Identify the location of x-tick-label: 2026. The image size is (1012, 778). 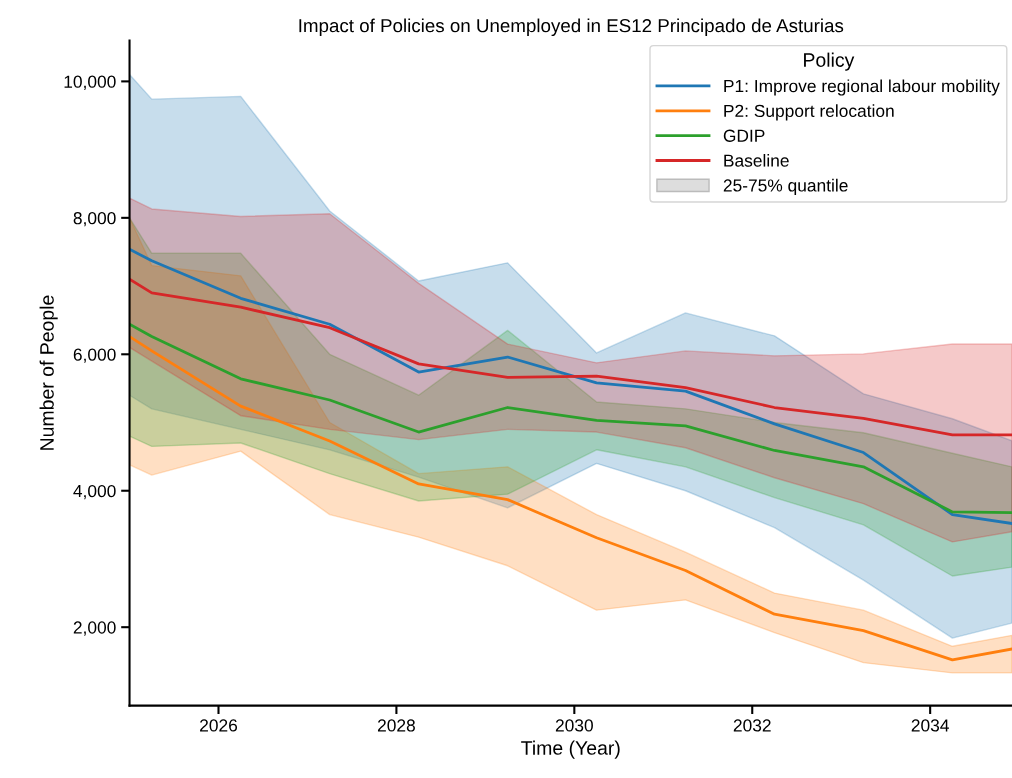
(219, 725).